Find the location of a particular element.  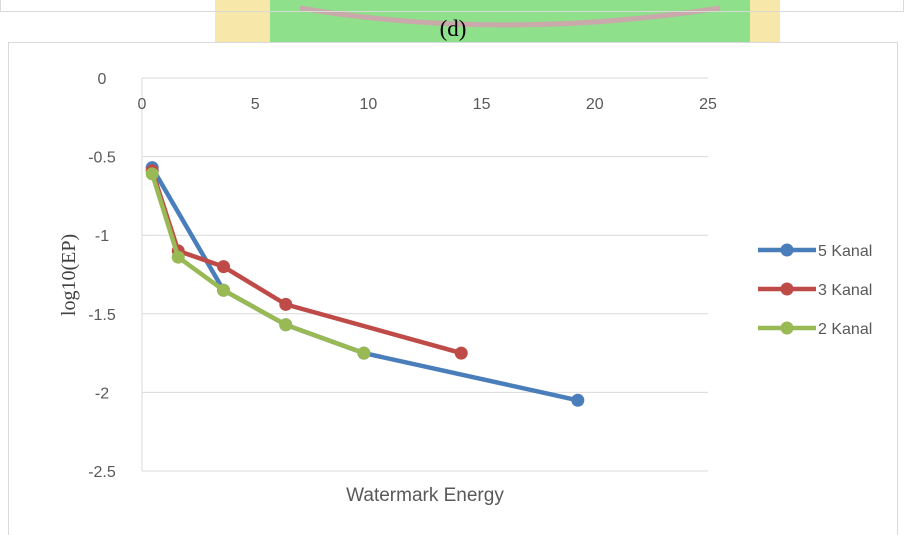

panel-label: (d) is located at coordinates (453, 28).